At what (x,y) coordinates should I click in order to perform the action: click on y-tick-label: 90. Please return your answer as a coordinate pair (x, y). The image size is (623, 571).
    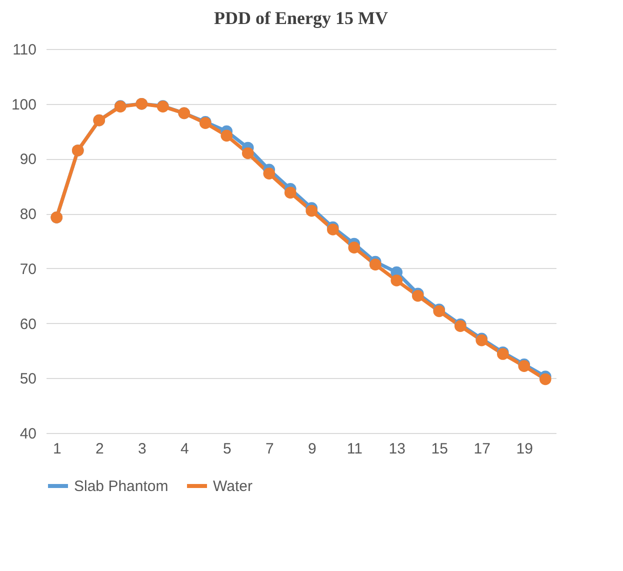
    Looking at the image, I should click on (28, 159).